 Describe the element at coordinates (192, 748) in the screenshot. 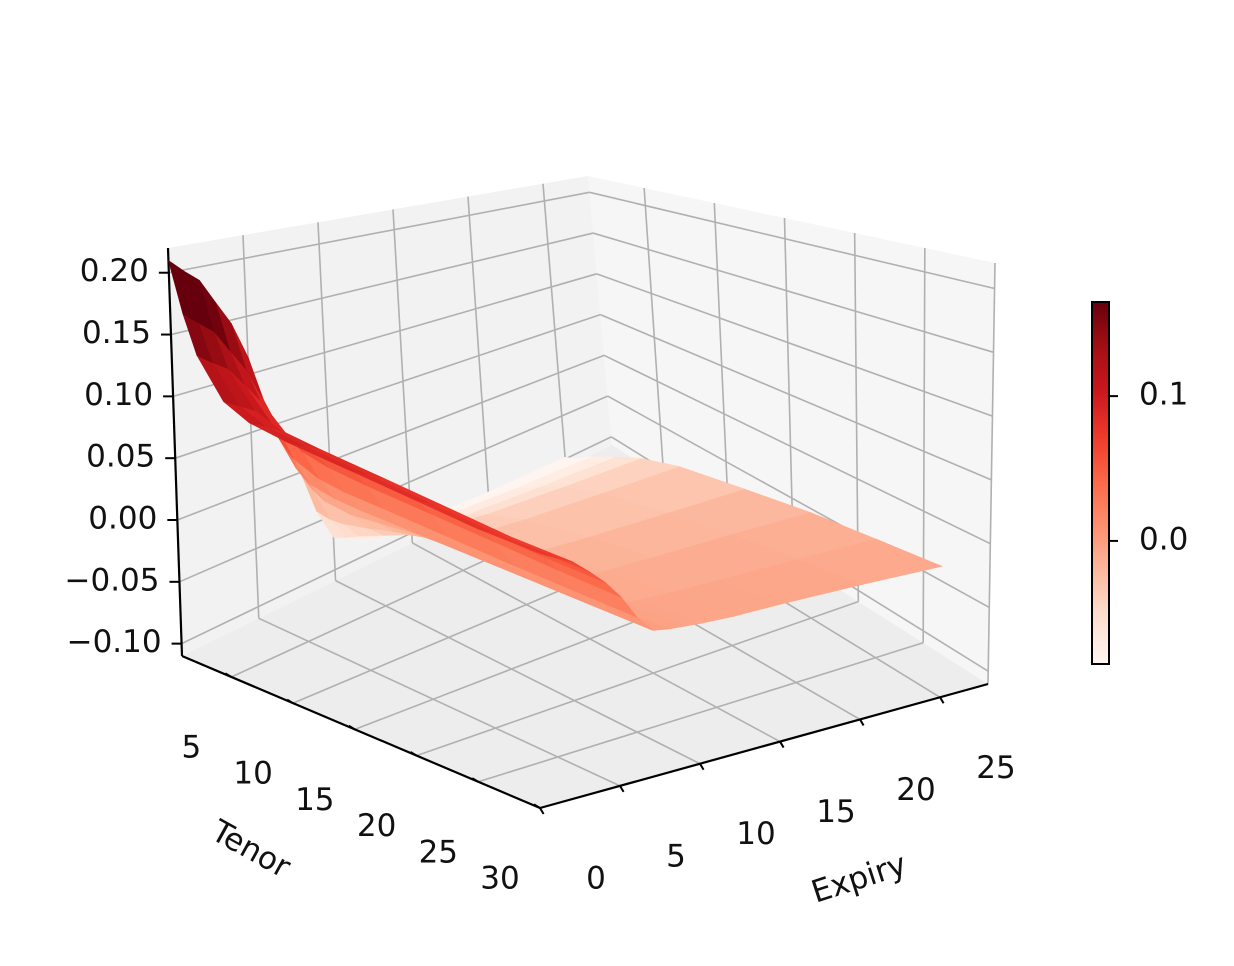

I see `x-tick-label: 5` at that location.